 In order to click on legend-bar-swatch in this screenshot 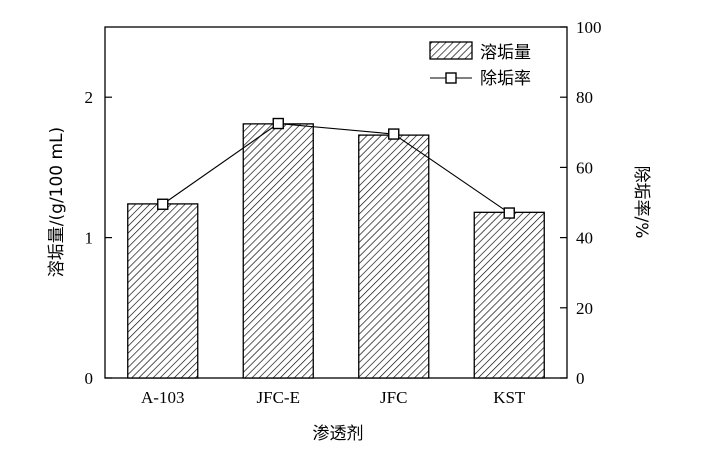, I will do `click(451, 50)`.